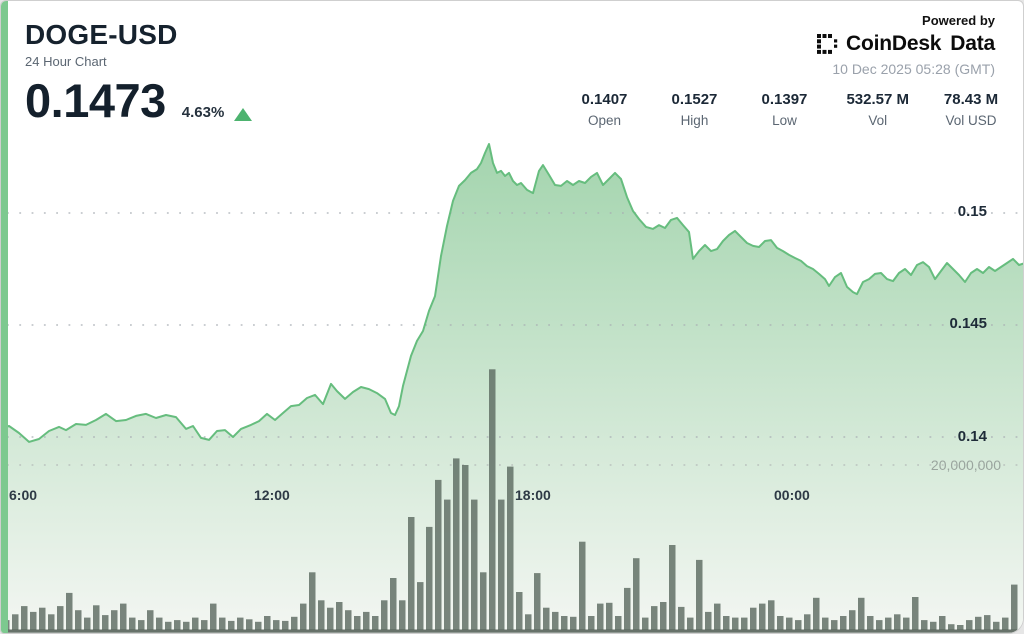 The image size is (1024, 634). What do you see at coordinates (784, 120) in the screenshot?
I see `stat-low-label: Low` at bounding box center [784, 120].